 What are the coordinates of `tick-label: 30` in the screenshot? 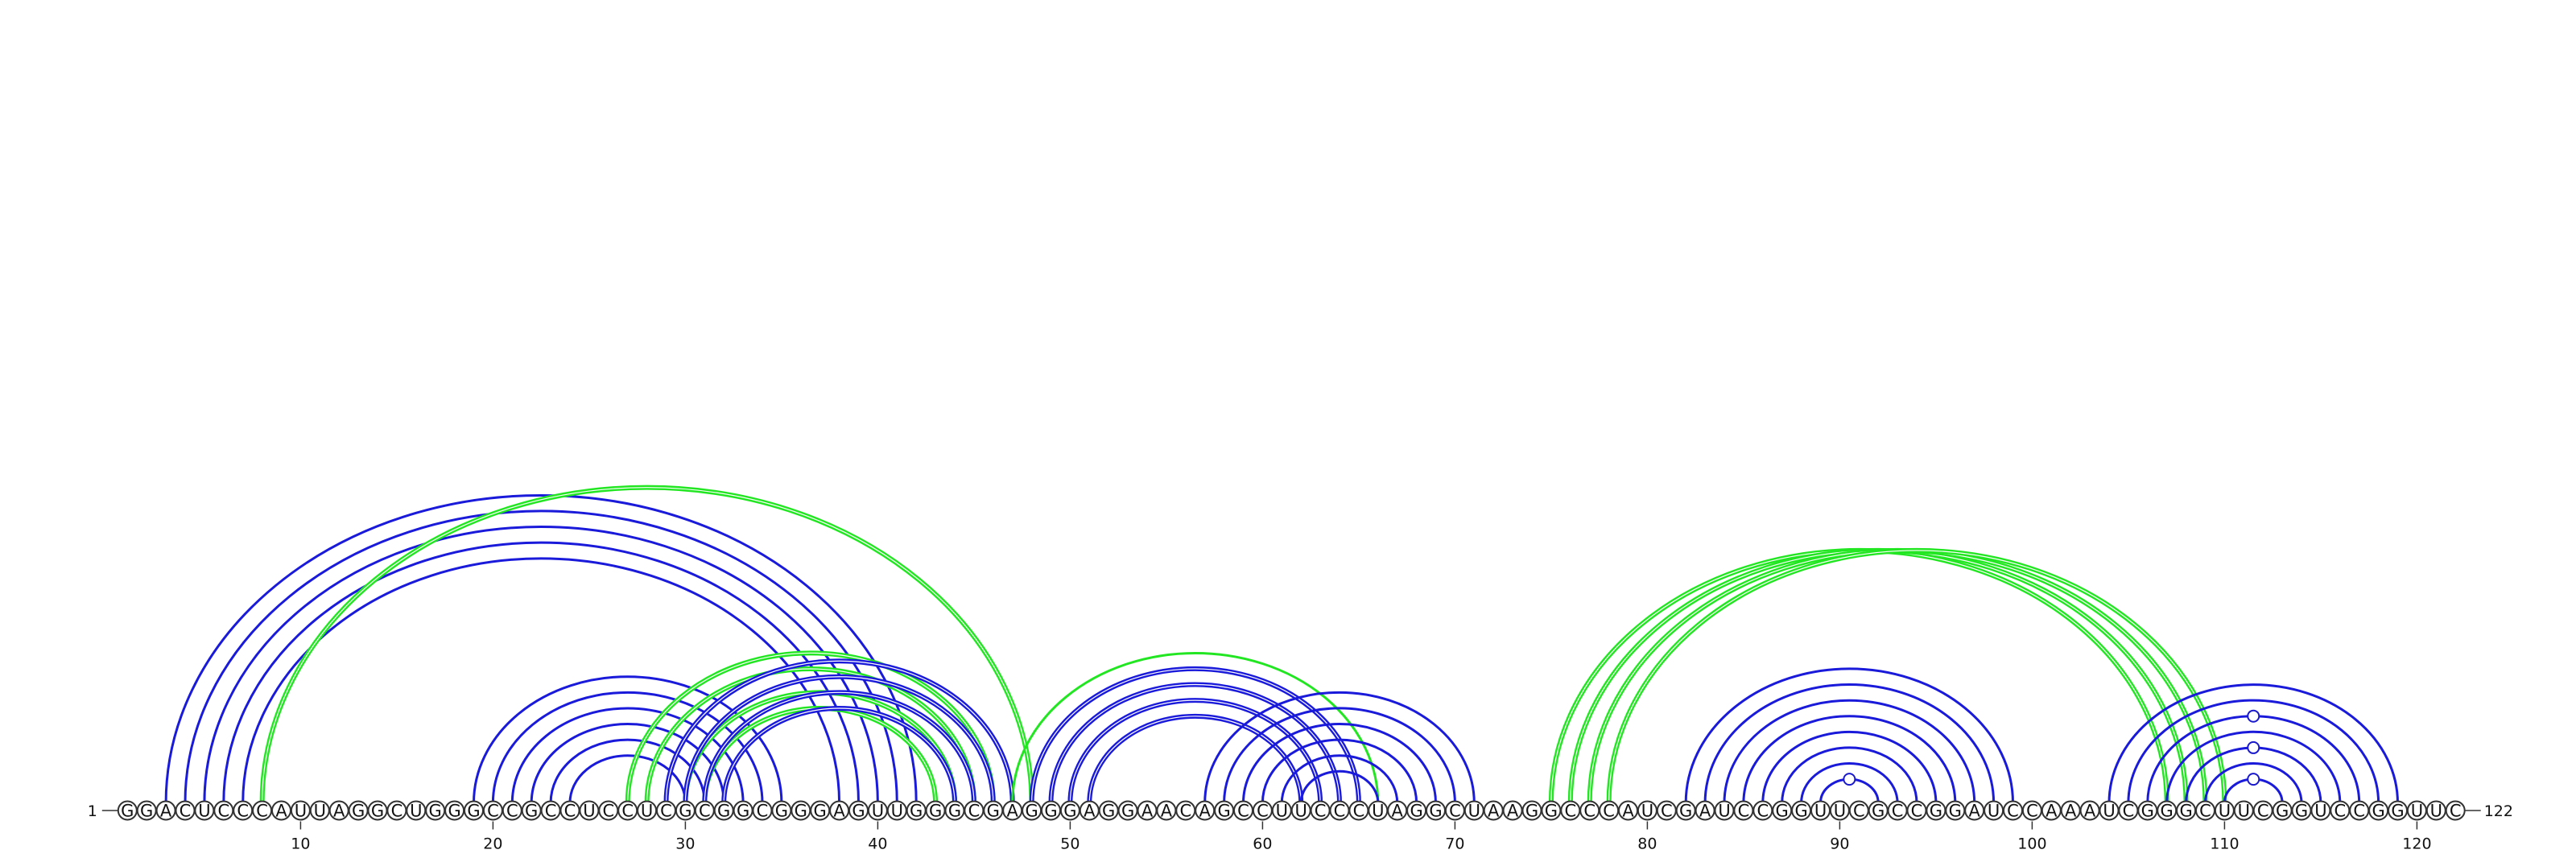 It's located at (685, 844).